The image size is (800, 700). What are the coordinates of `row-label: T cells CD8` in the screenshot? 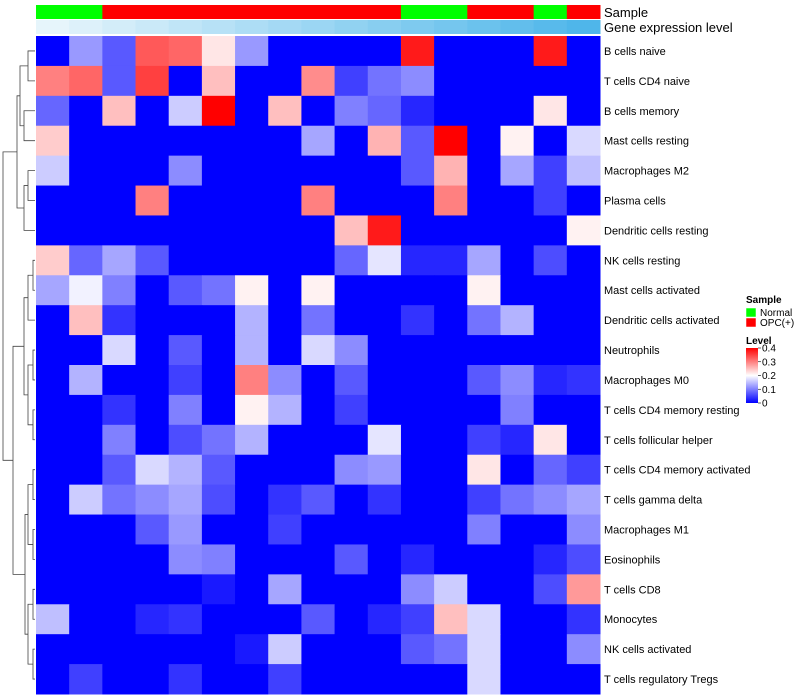 It's located at (632, 590).